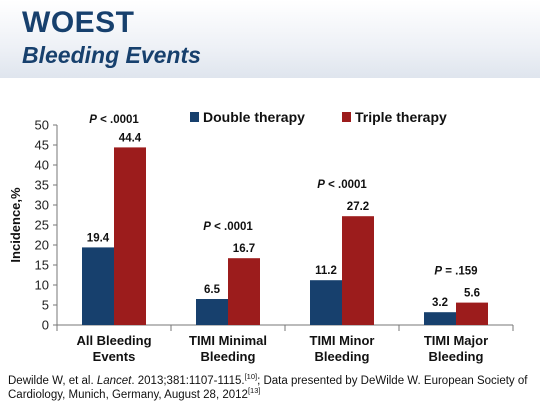  I want to click on y-axis-label: Incidence,%, so click(15, 225).